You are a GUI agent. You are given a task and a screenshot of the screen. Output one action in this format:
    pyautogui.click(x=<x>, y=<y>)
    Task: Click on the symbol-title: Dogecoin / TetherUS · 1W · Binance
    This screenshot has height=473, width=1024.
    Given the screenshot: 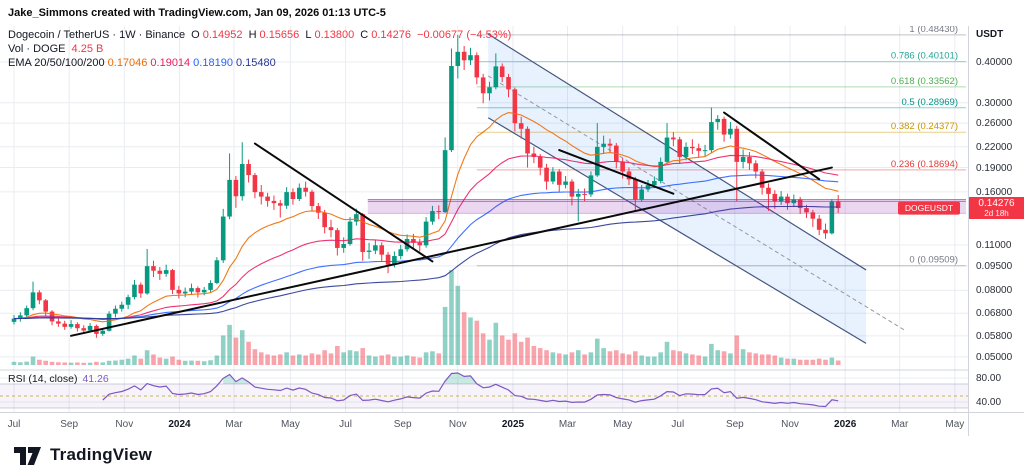 What is the action you would take?
    pyautogui.click(x=97, y=35)
    